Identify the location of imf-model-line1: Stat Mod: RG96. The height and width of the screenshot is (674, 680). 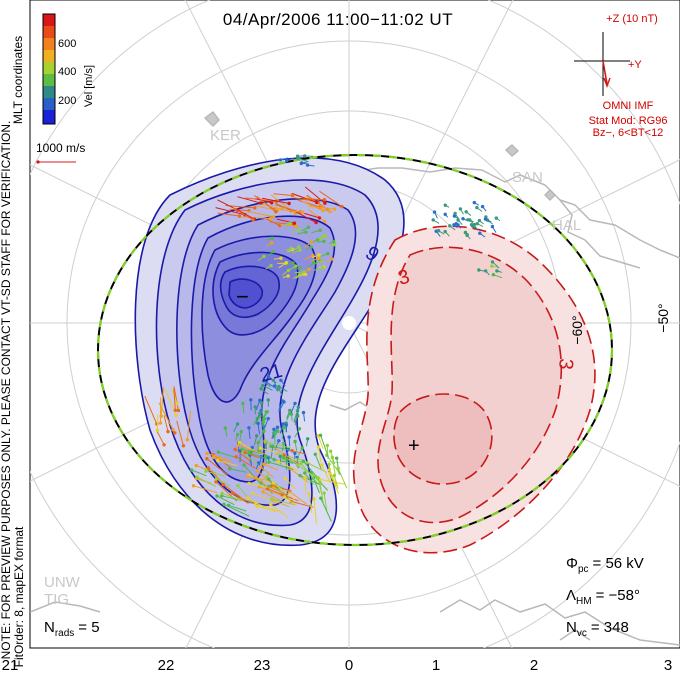
(628, 121).